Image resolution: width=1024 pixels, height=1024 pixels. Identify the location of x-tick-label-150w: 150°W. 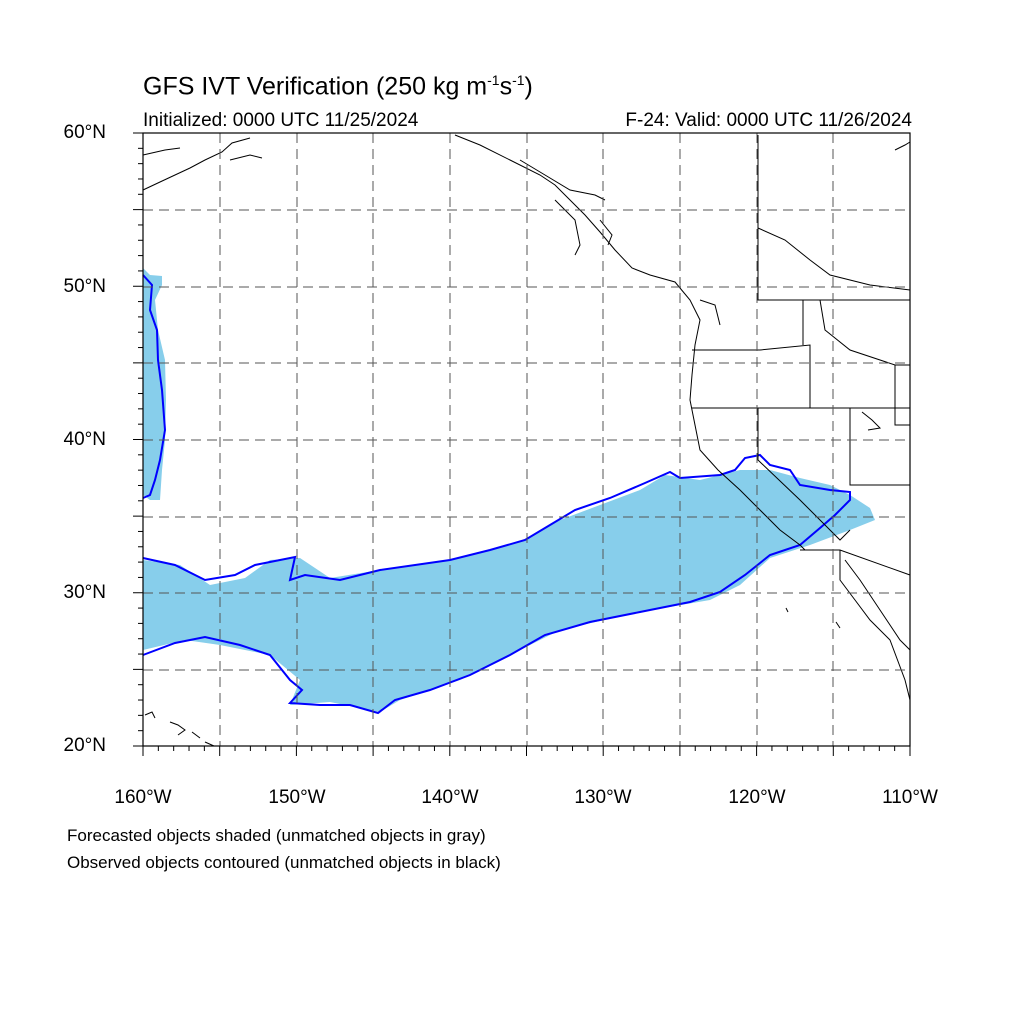
(297, 797).